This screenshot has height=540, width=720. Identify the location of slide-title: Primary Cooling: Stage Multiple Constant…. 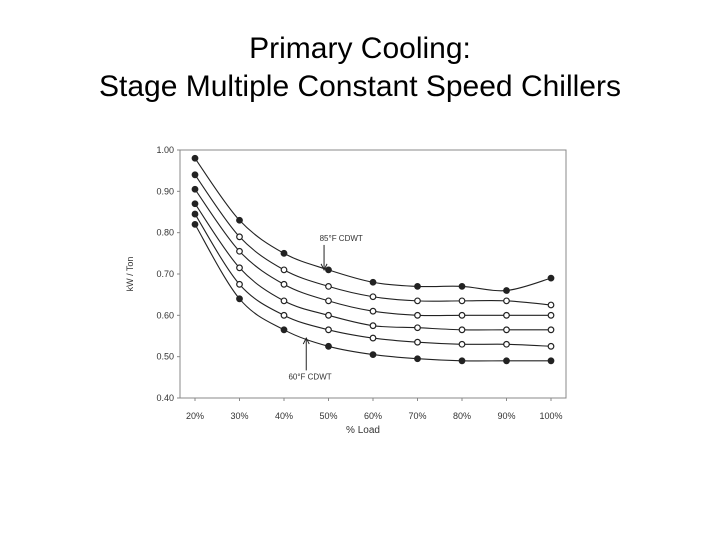
(360, 68).